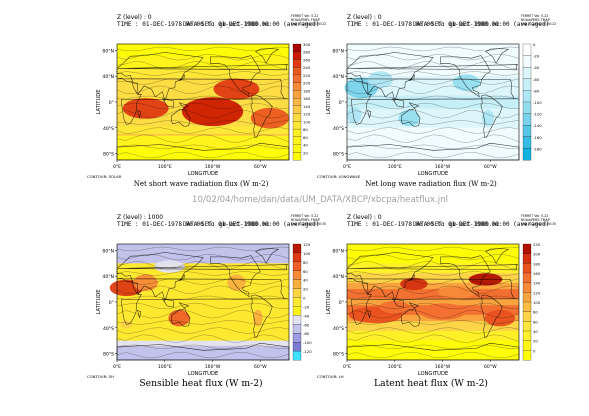 The width and height of the screenshot is (589, 416). Describe the element at coordinates (307, 52) in the screenshot. I see `colorbar-tick-label: 280` at that location.